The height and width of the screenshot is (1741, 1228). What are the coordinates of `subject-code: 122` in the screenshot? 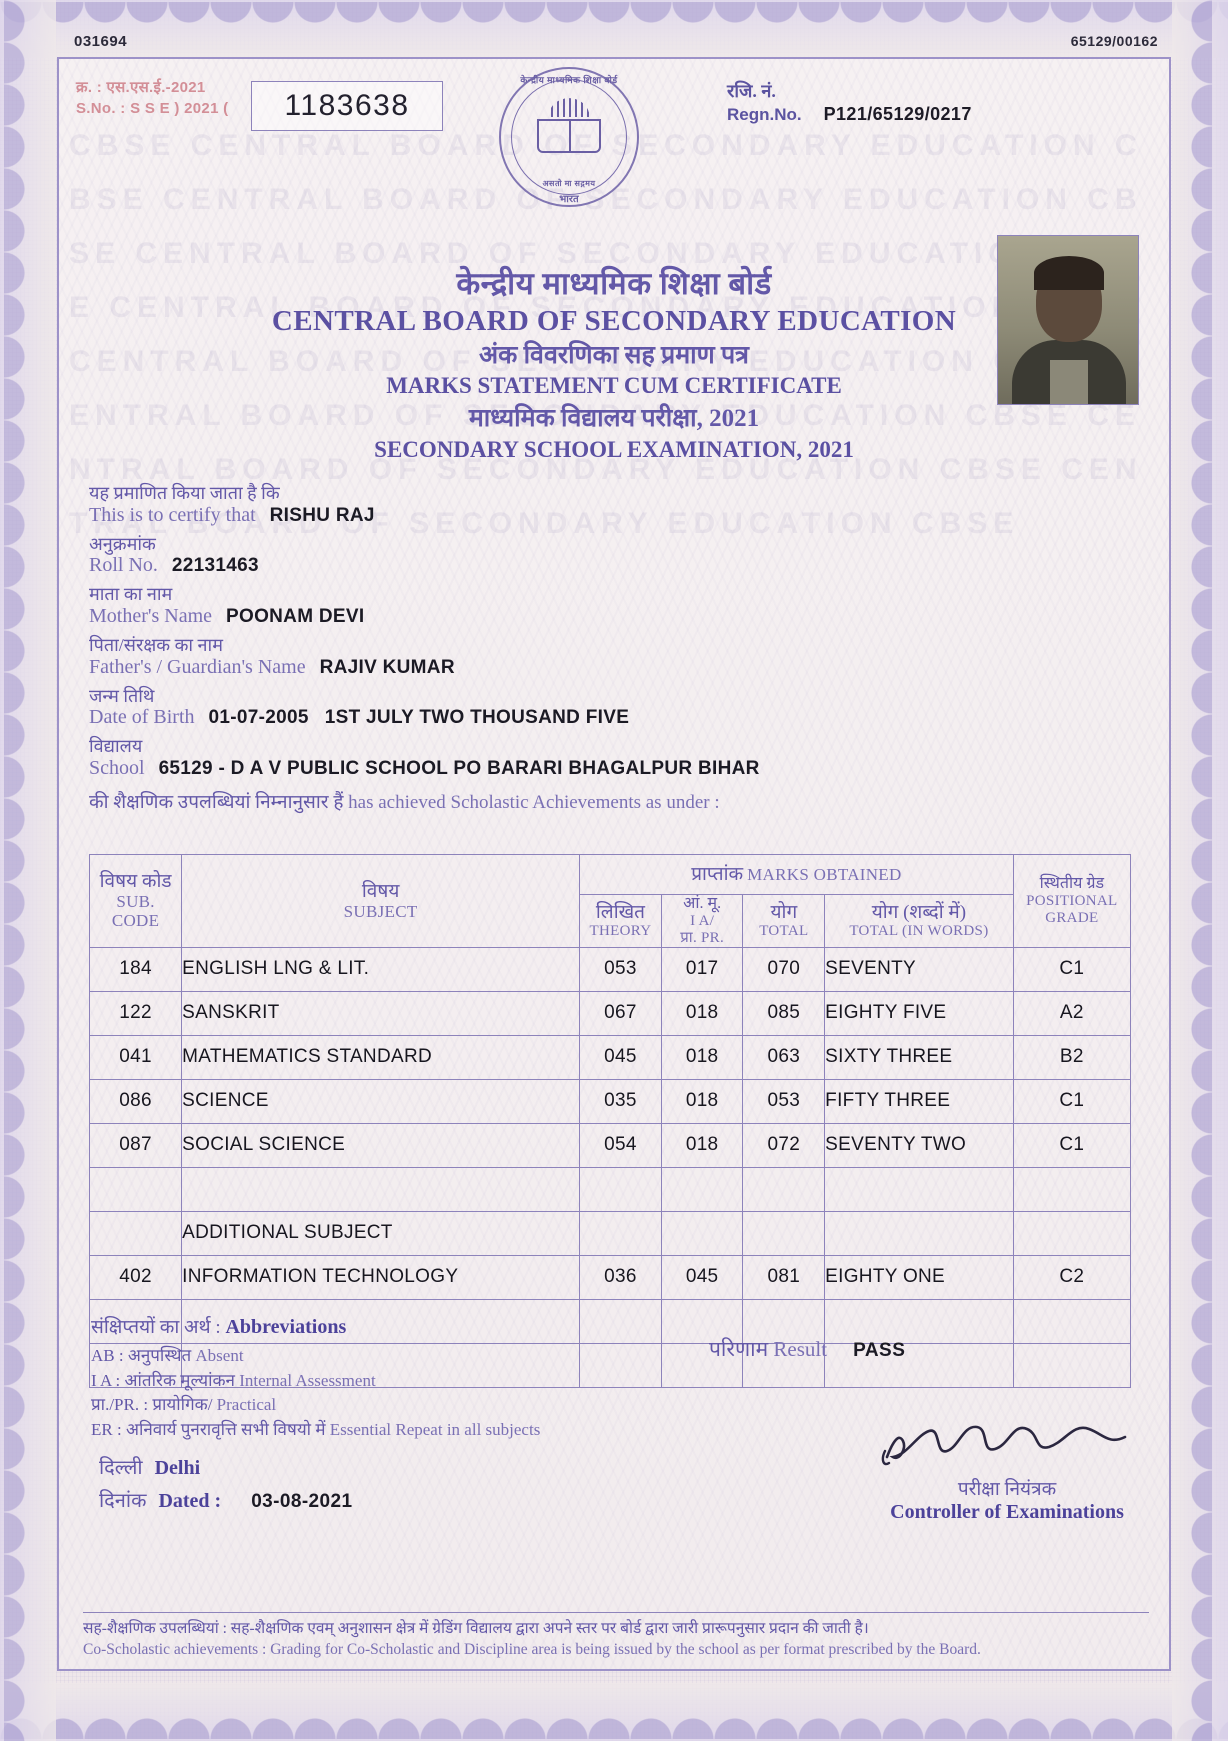 It's located at (135, 1013).